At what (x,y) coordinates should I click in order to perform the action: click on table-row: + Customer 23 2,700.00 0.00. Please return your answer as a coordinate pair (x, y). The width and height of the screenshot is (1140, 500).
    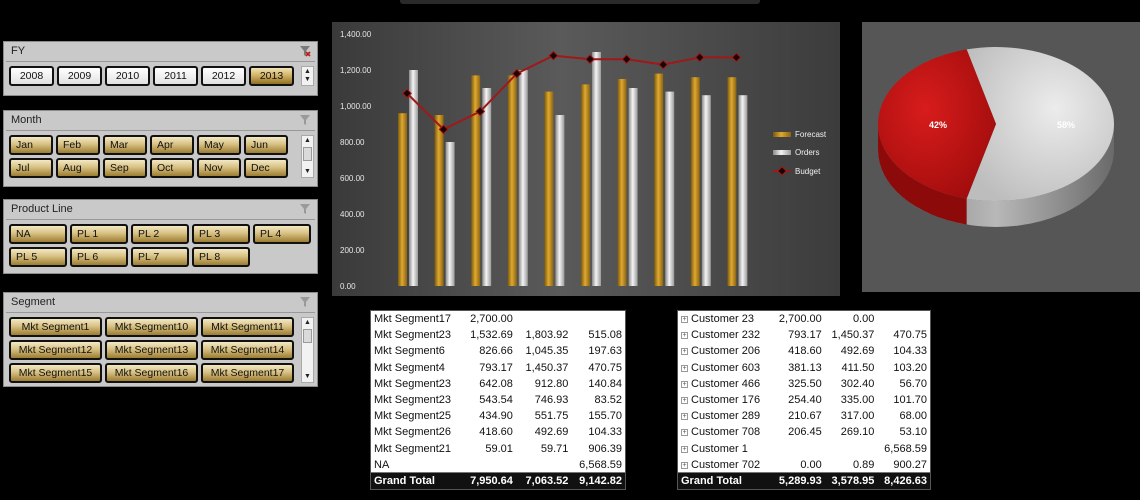
    Looking at the image, I should click on (804, 319).